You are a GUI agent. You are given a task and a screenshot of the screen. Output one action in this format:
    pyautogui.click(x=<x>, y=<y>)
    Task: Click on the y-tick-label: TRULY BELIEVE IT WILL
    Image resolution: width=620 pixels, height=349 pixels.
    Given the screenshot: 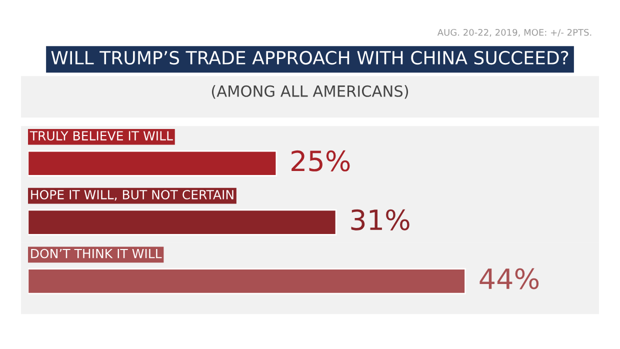 What is the action you would take?
    pyautogui.click(x=101, y=135)
    